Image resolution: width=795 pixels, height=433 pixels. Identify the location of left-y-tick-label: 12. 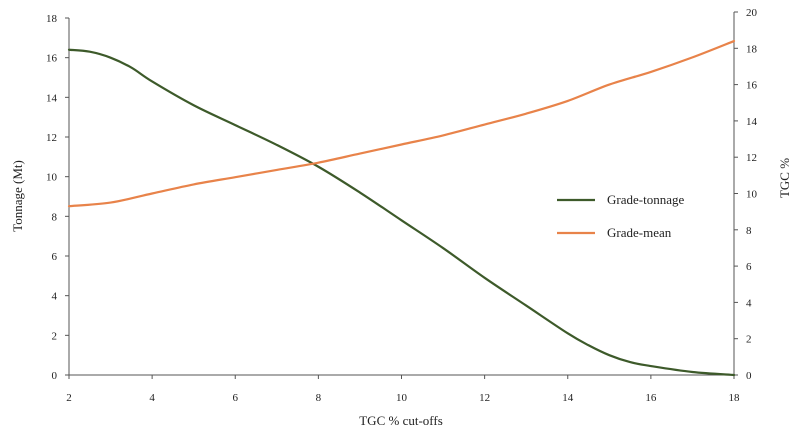
(51, 138).